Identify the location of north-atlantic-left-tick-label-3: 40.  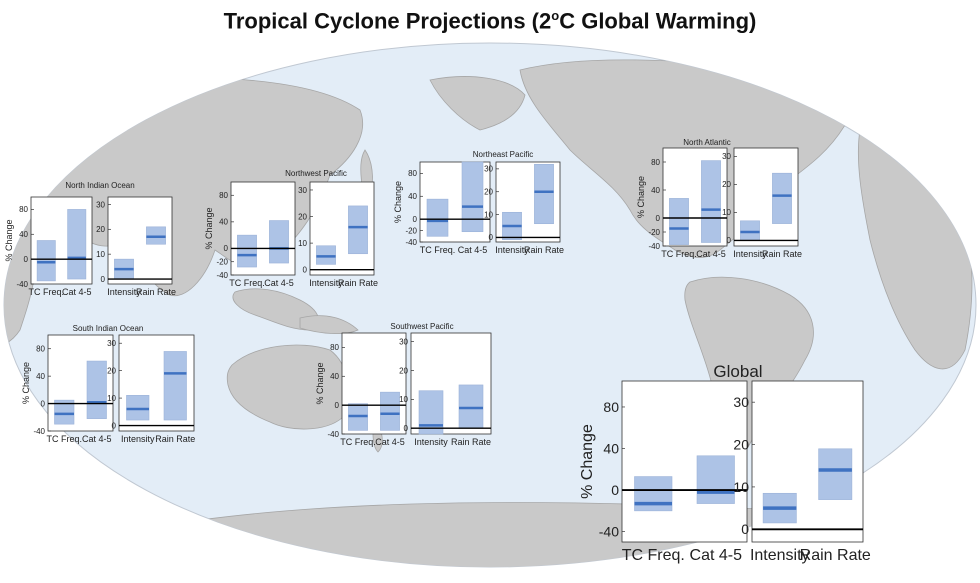
(655, 190).